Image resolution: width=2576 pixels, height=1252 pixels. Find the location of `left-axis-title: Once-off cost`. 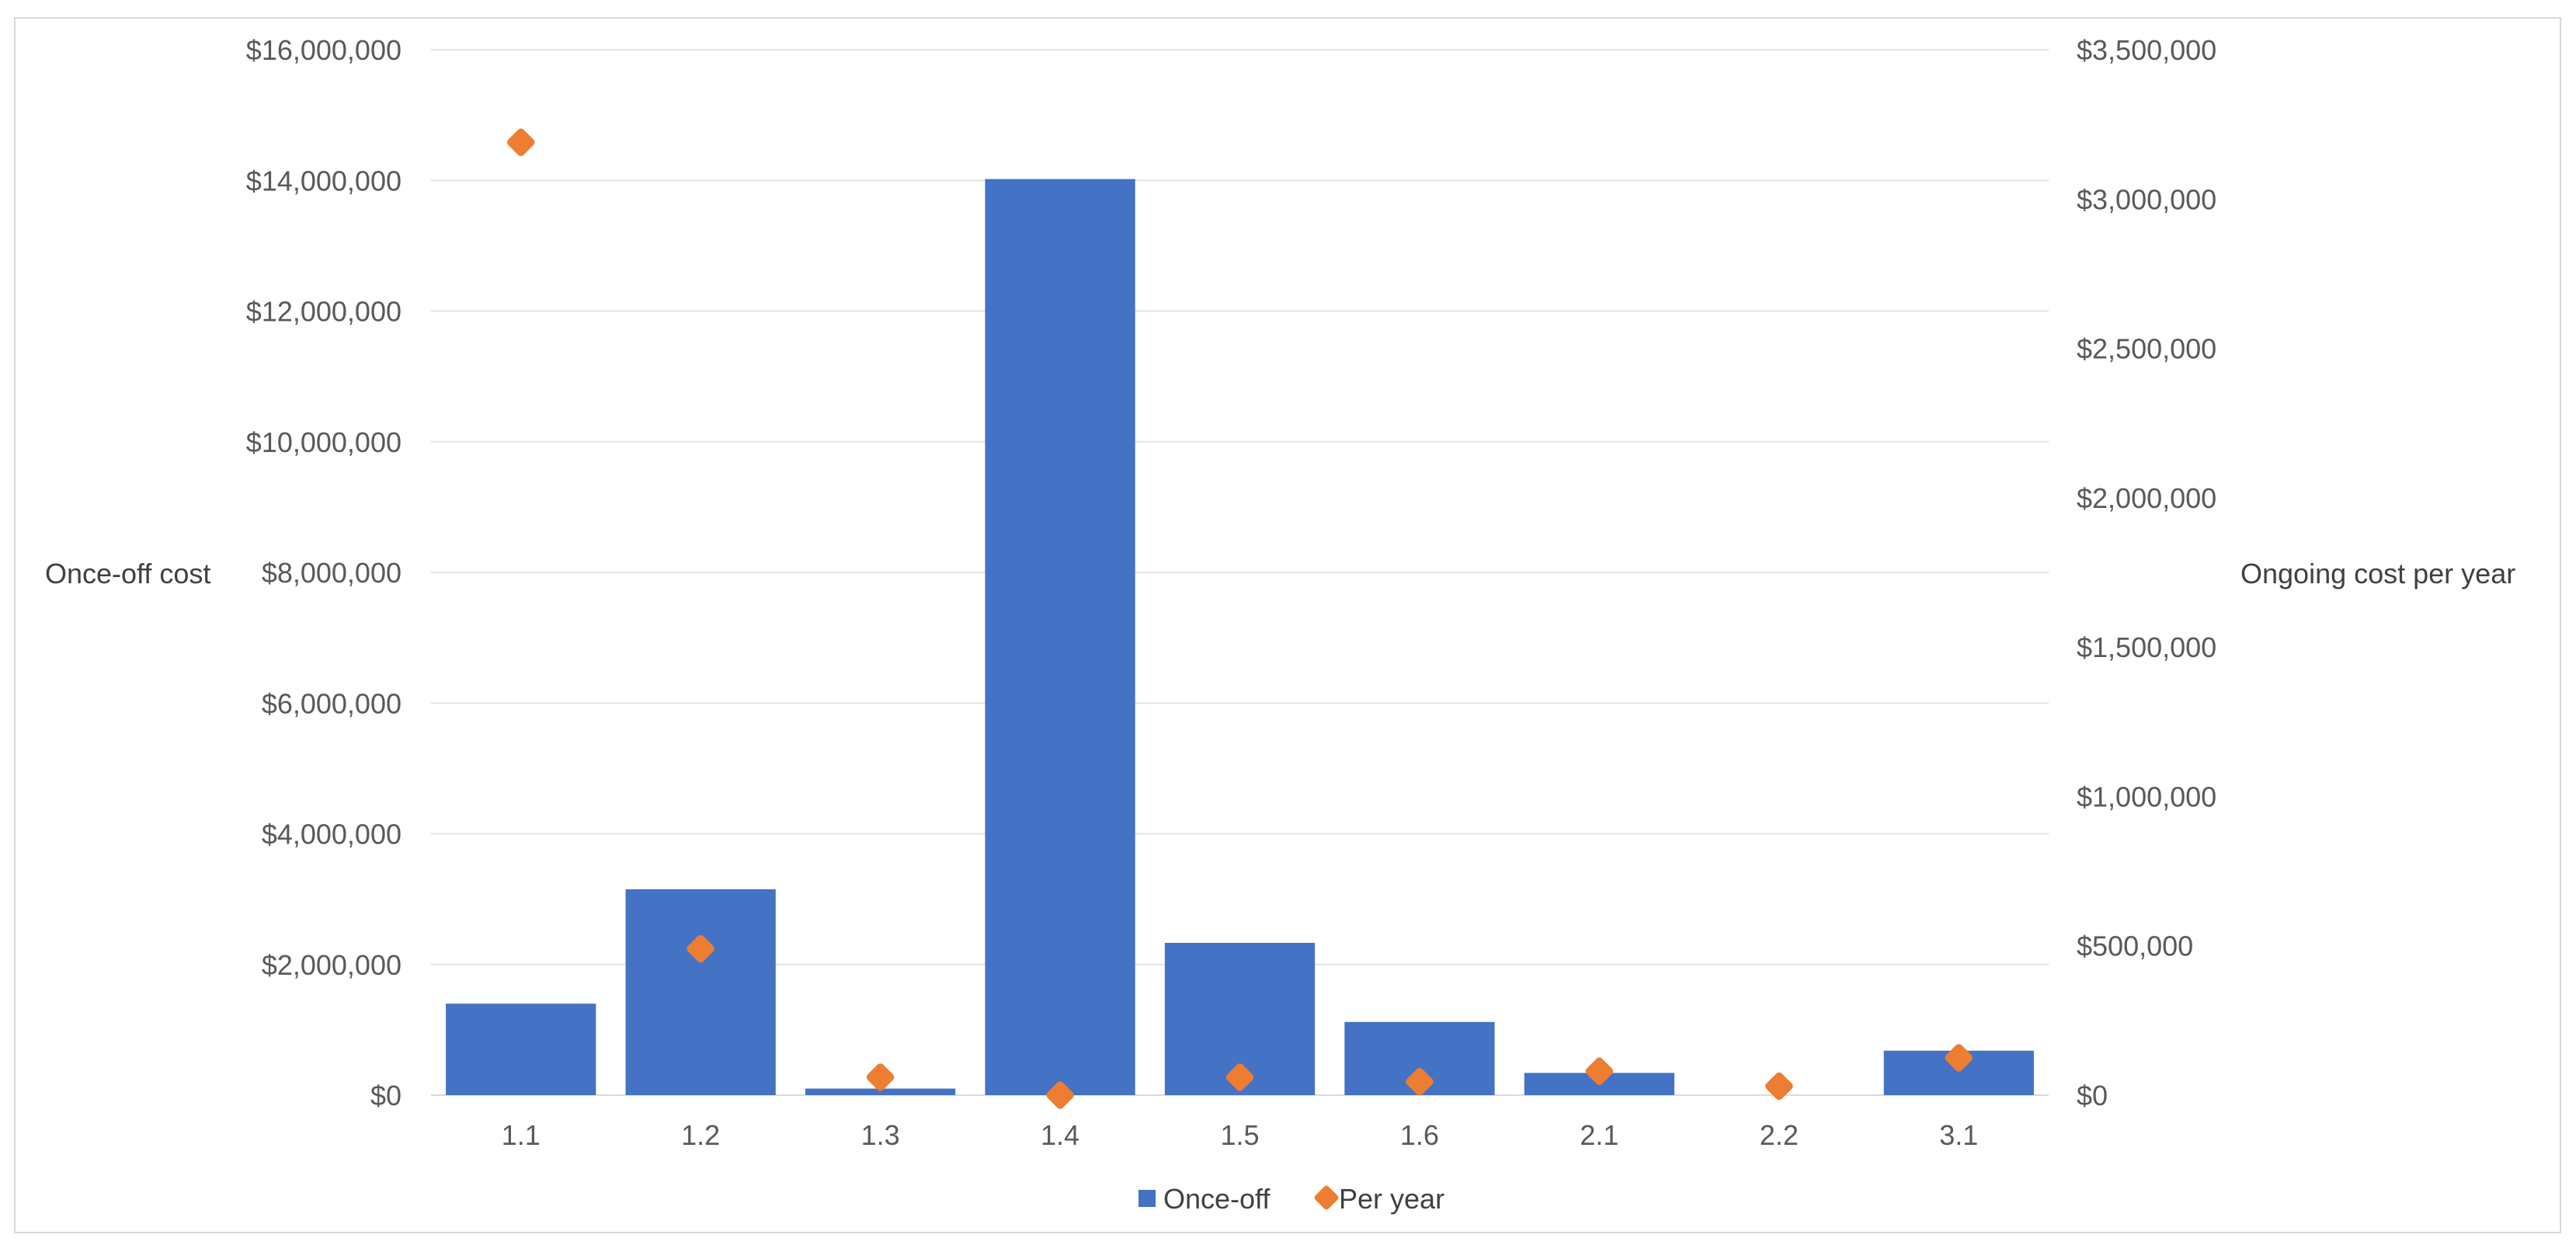

left-axis-title: Once-off cost is located at coordinates (127, 573).